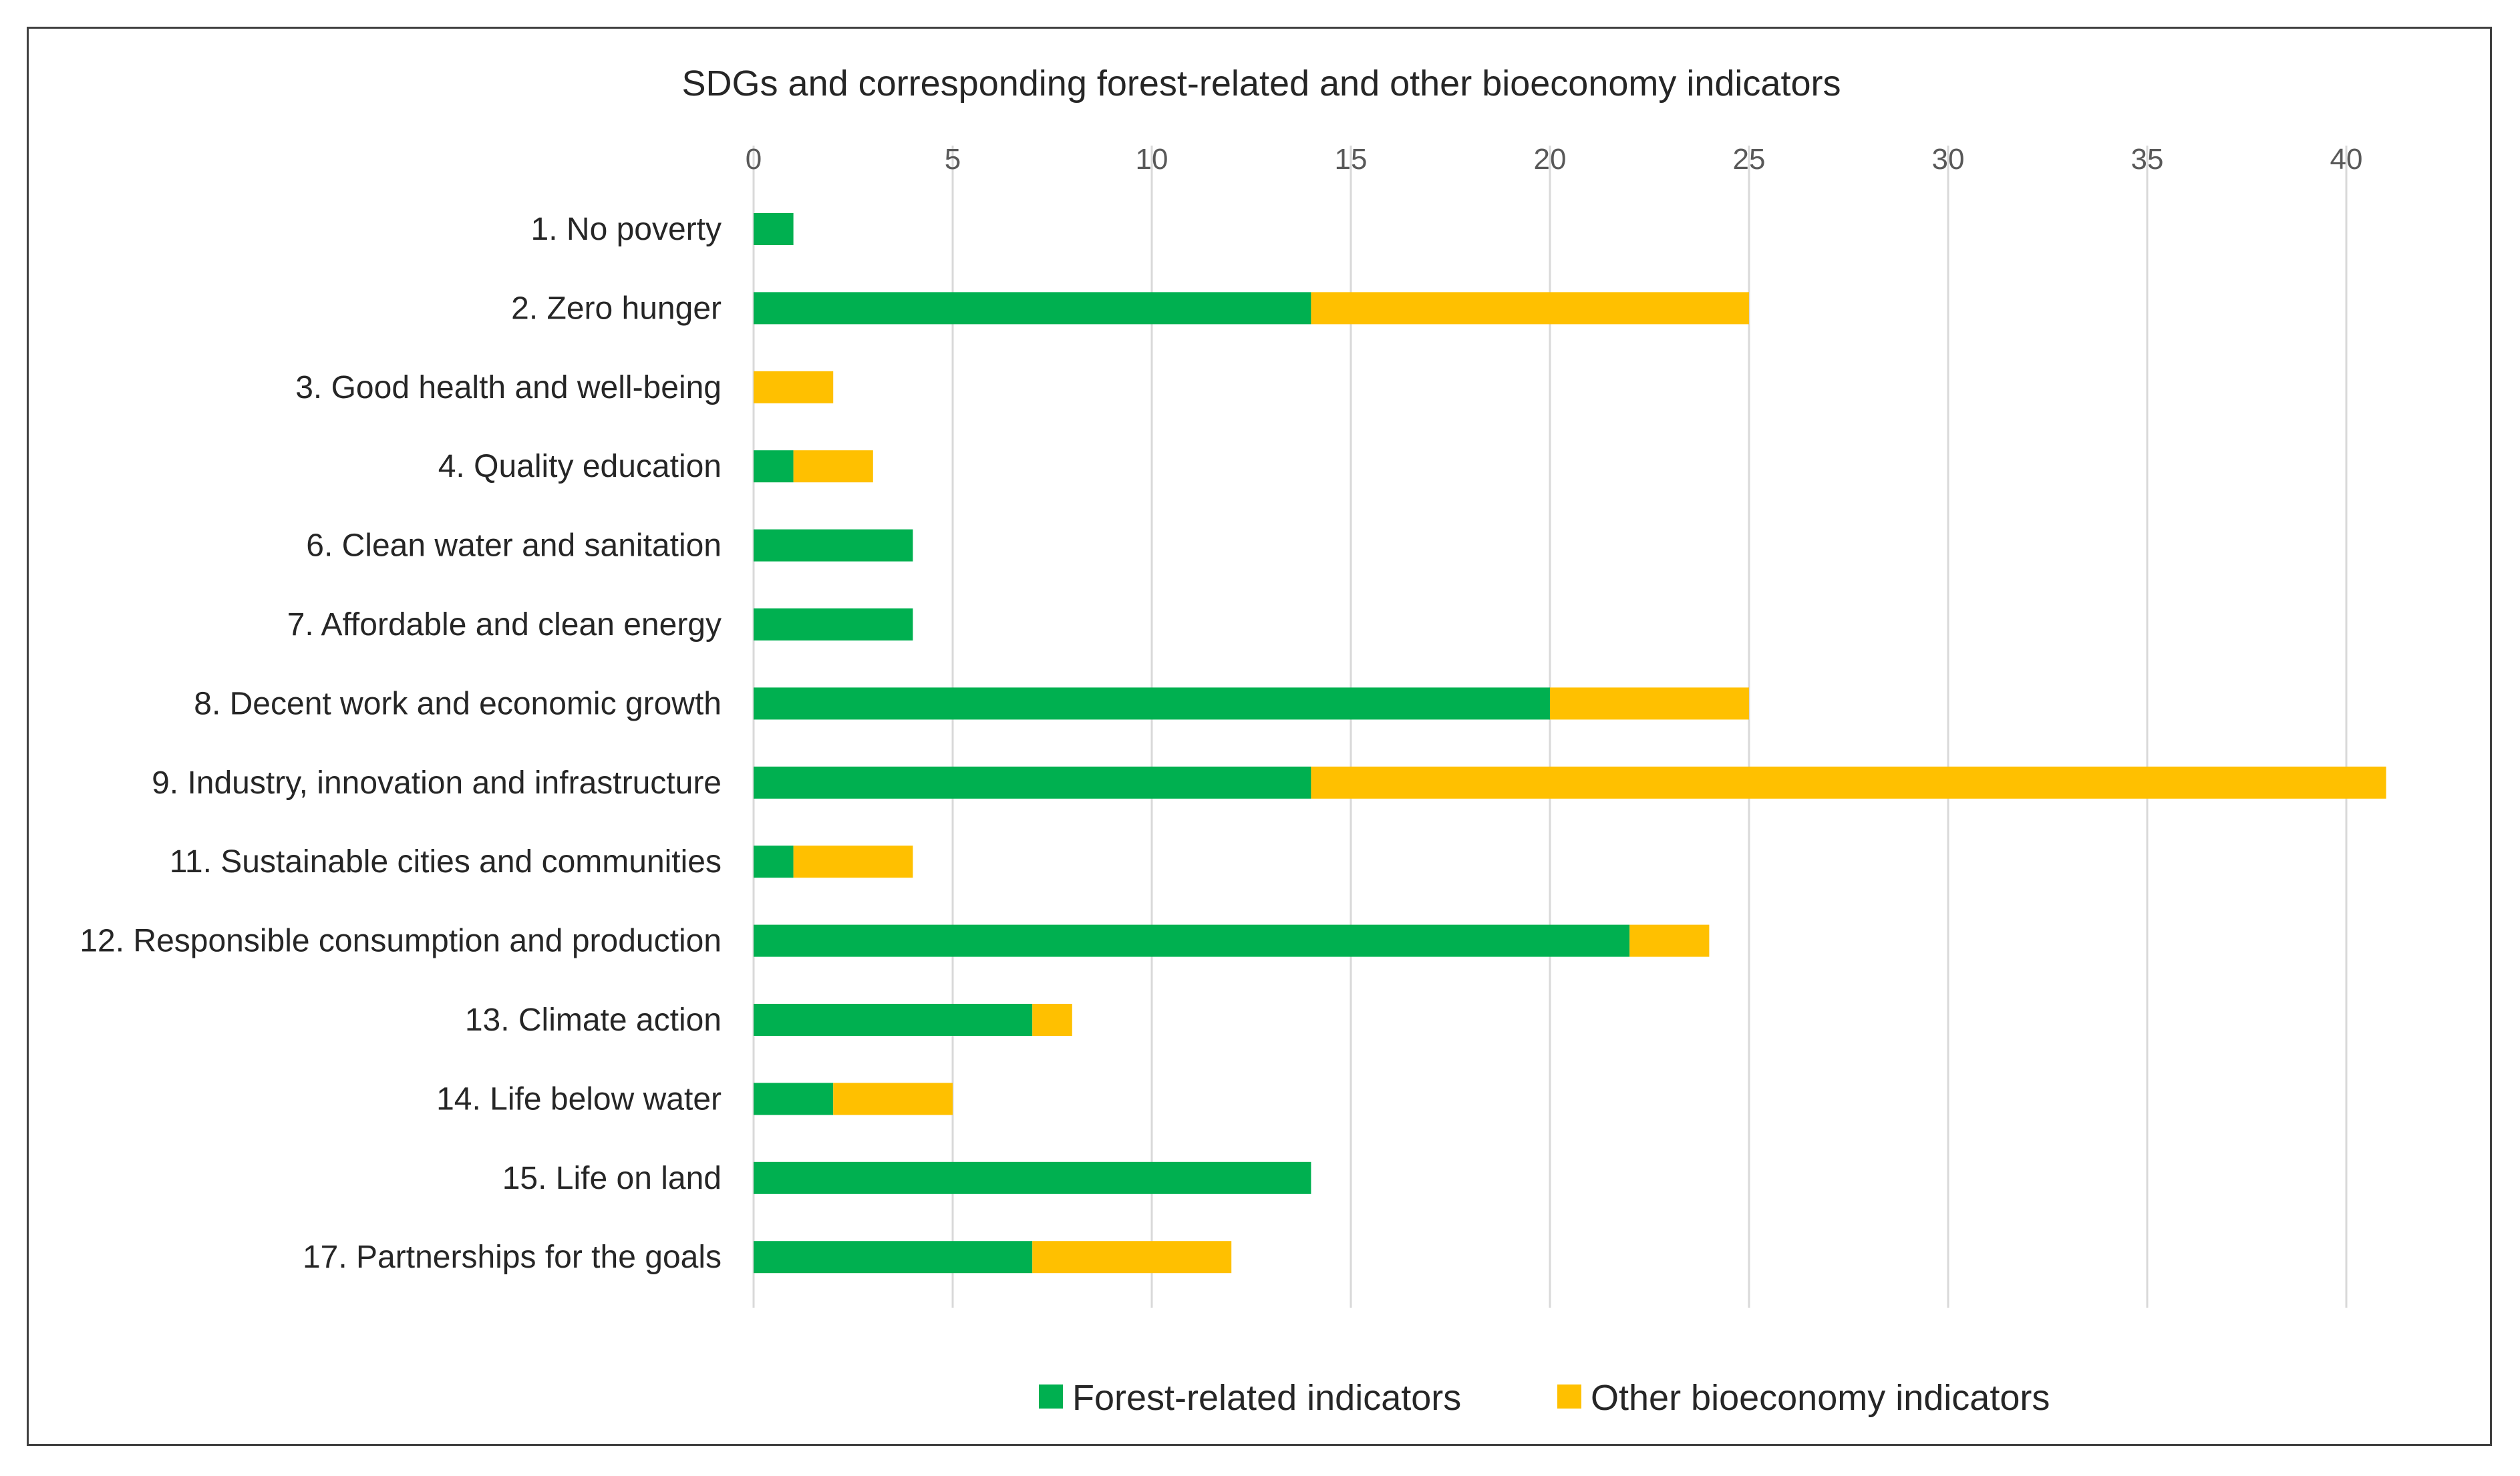 This screenshot has width=2520, height=1476. What do you see at coordinates (446, 862) in the screenshot?
I see `category-label: 11. Sustainable cities and communities` at bounding box center [446, 862].